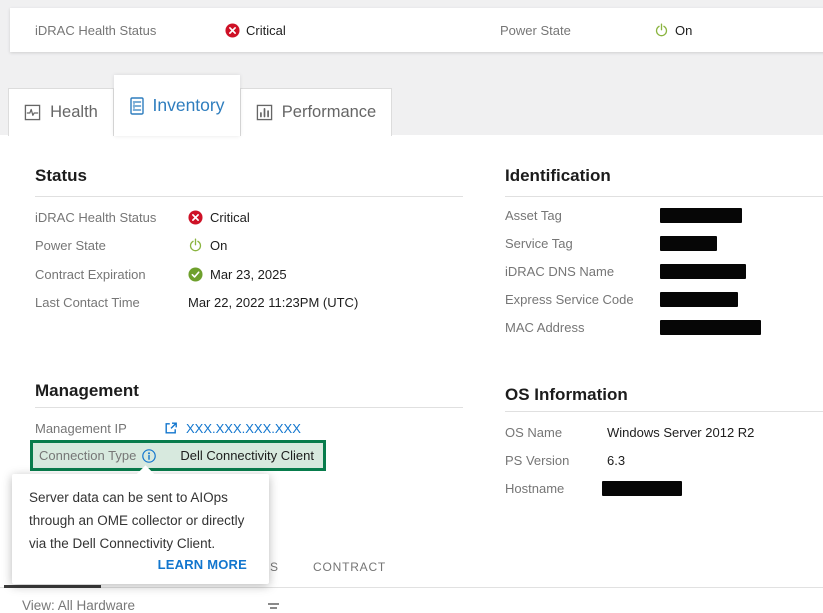 This screenshot has height=613, width=823. I want to click on identification-row: Service Tag, so click(611, 243).